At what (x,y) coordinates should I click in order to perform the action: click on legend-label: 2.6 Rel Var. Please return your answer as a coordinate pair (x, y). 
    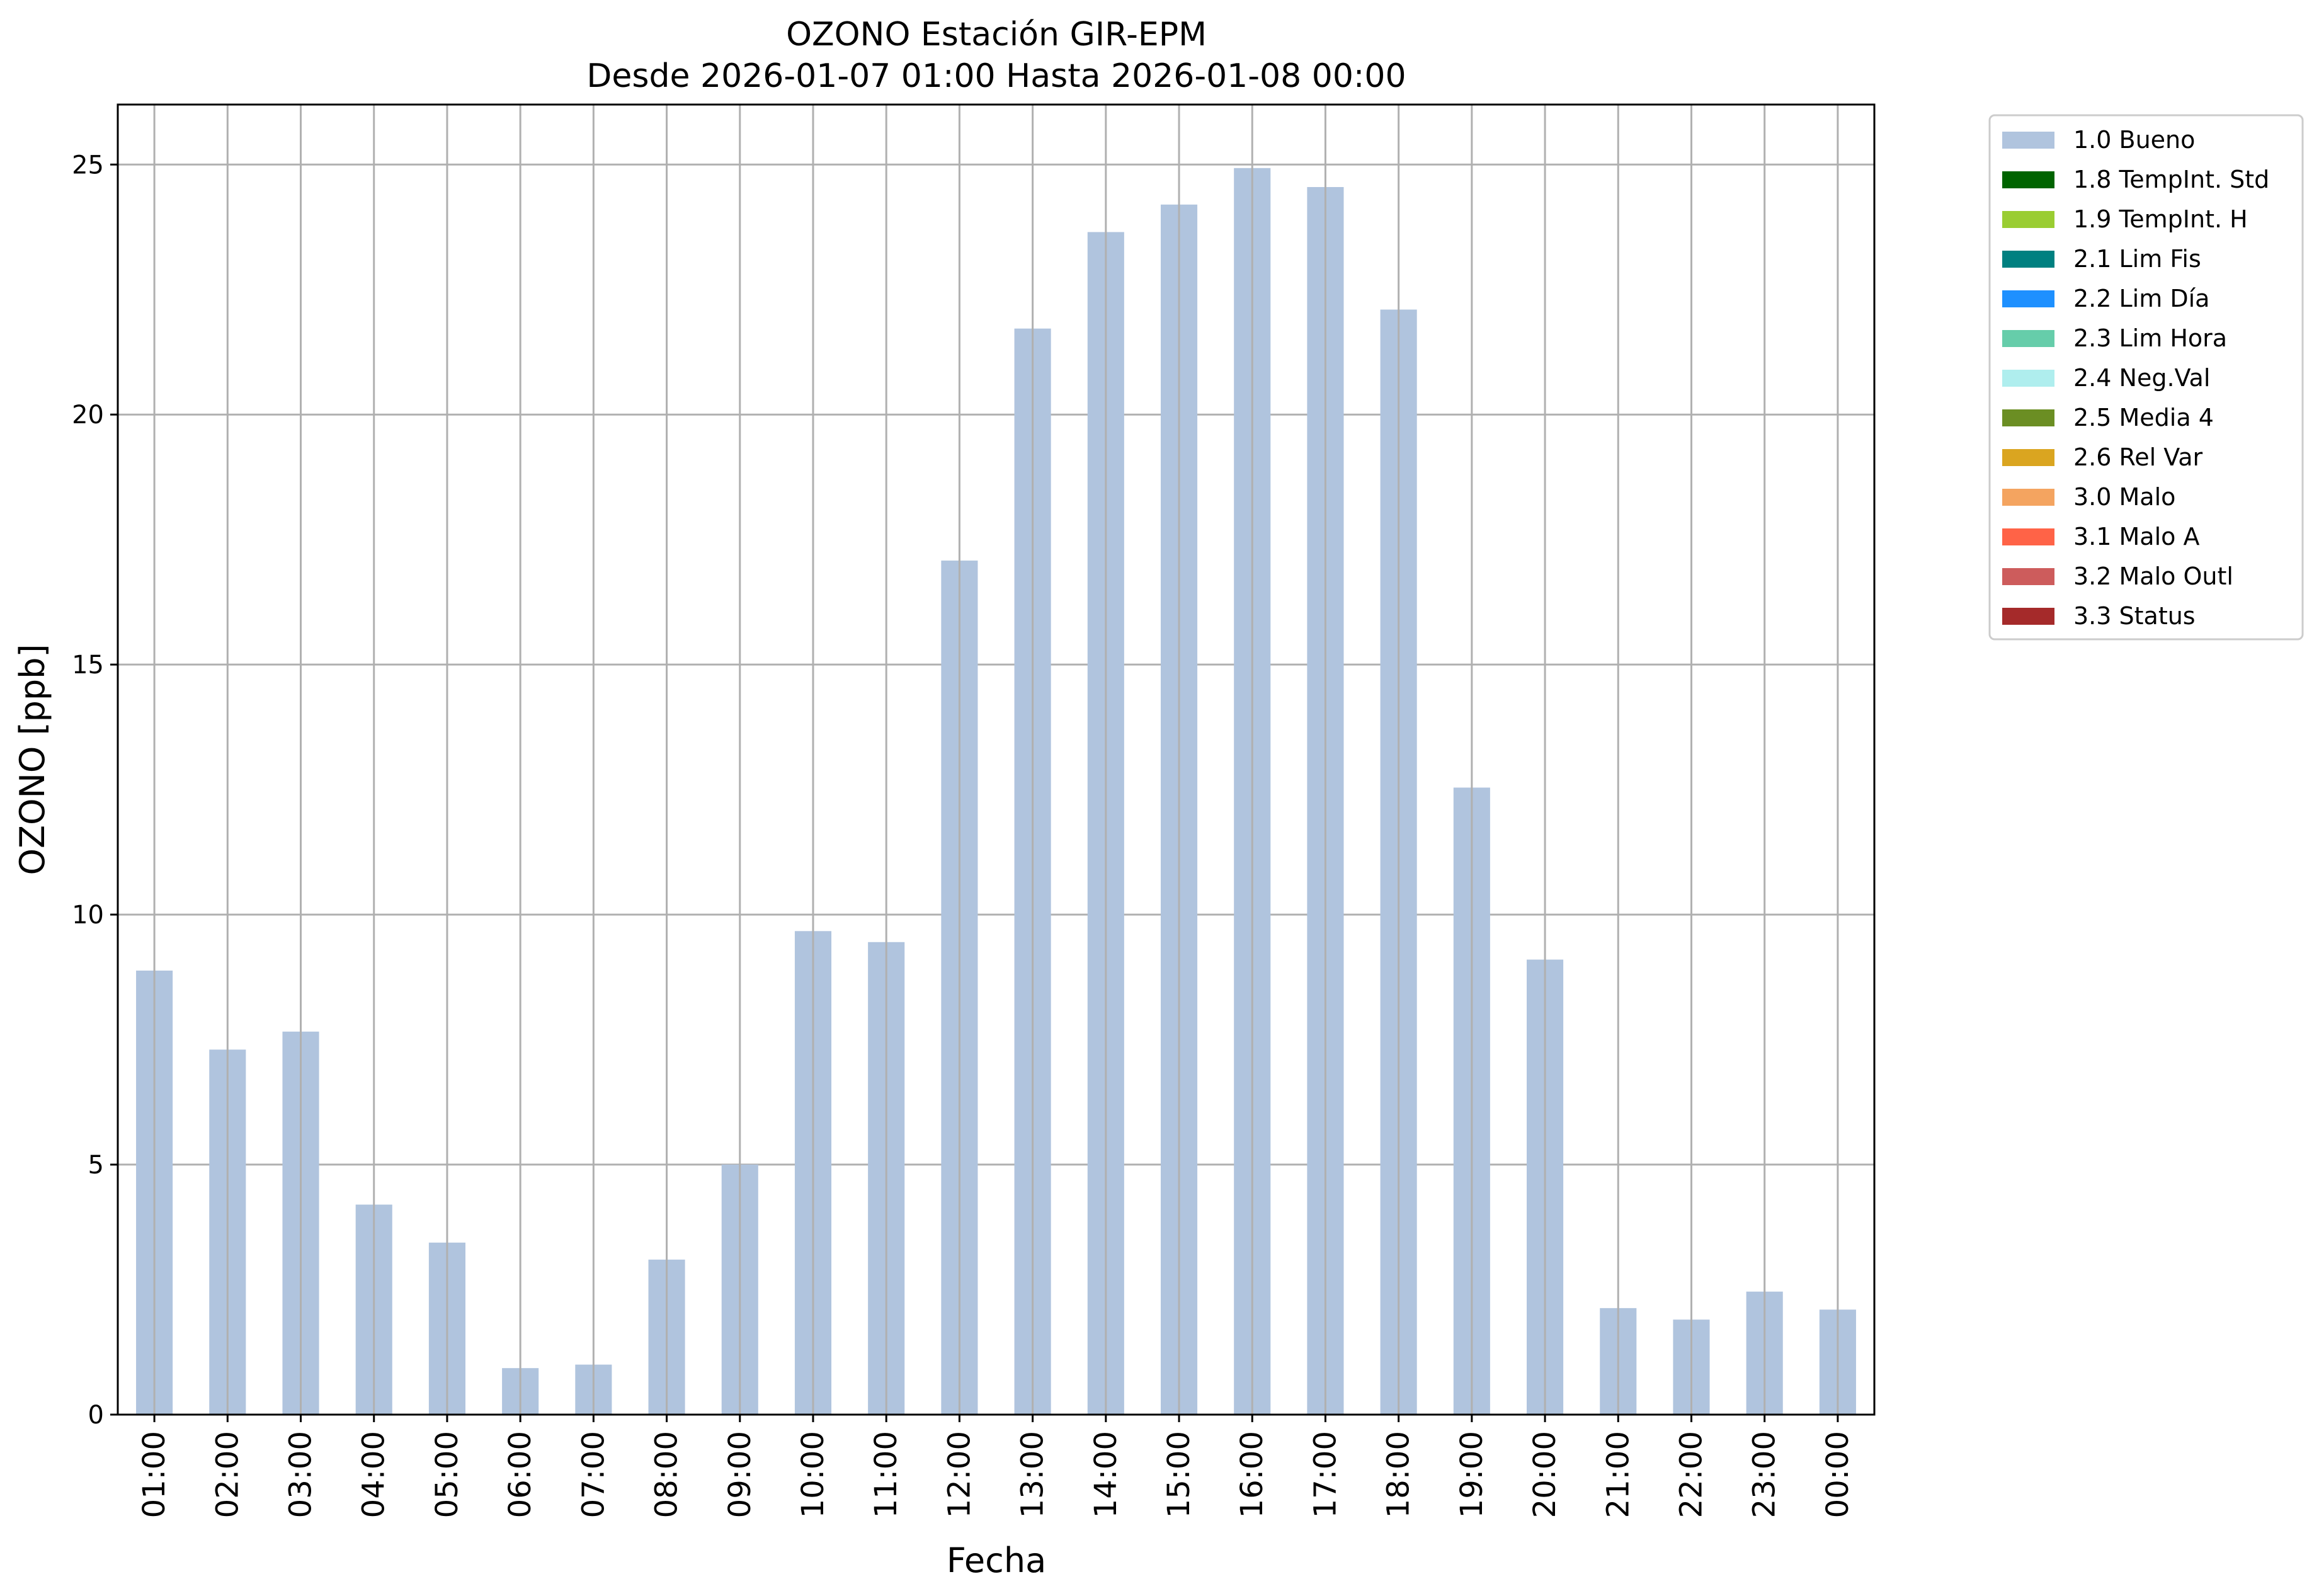
    Looking at the image, I should click on (2138, 457).